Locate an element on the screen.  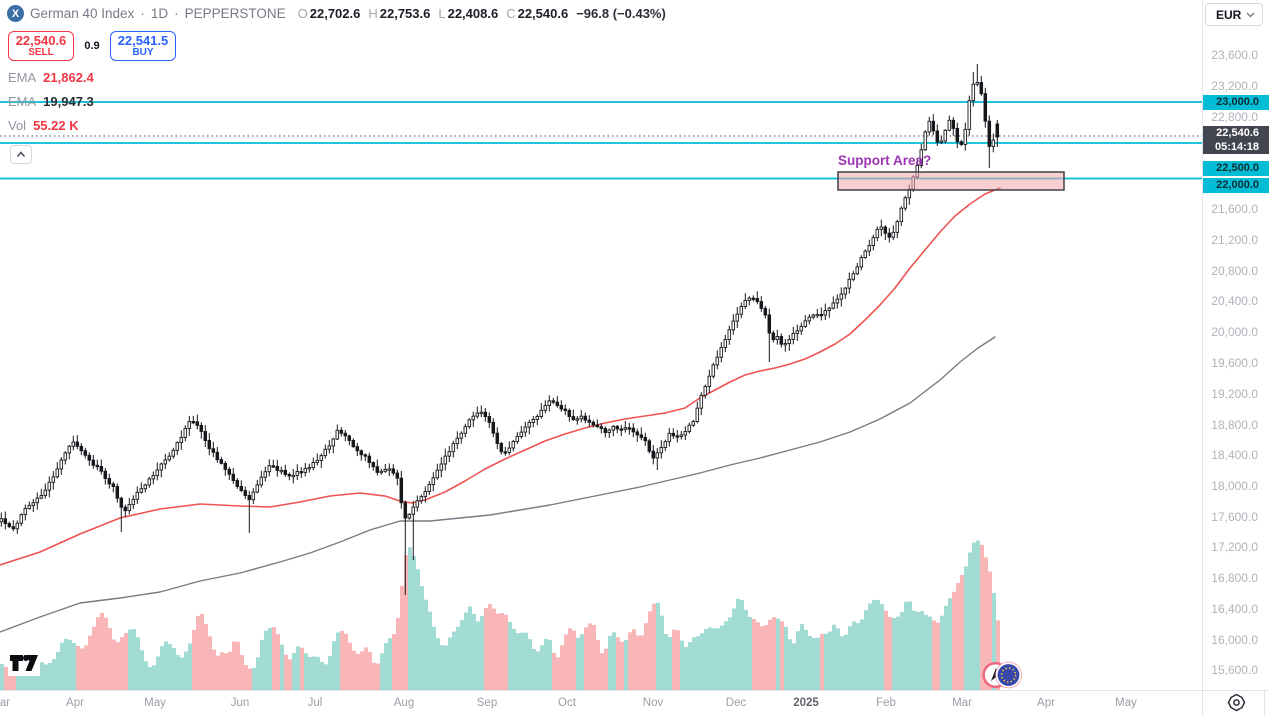
close-label: C is located at coordinates (511, 13).